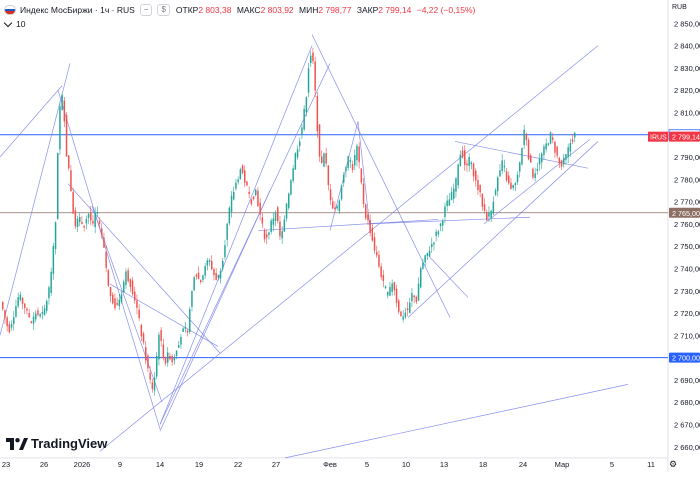 The image size is (700, 477). I want to click on minus-button: −, so click(146, 10).